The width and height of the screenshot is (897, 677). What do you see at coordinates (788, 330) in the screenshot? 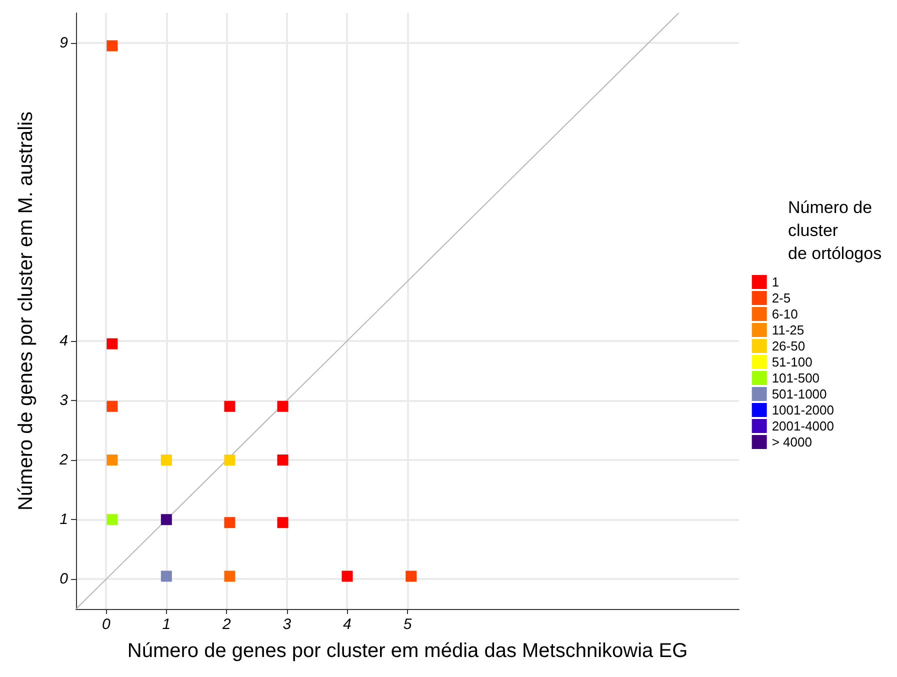
I see `legend-label: 11-25` at bounding box center [788, 330].